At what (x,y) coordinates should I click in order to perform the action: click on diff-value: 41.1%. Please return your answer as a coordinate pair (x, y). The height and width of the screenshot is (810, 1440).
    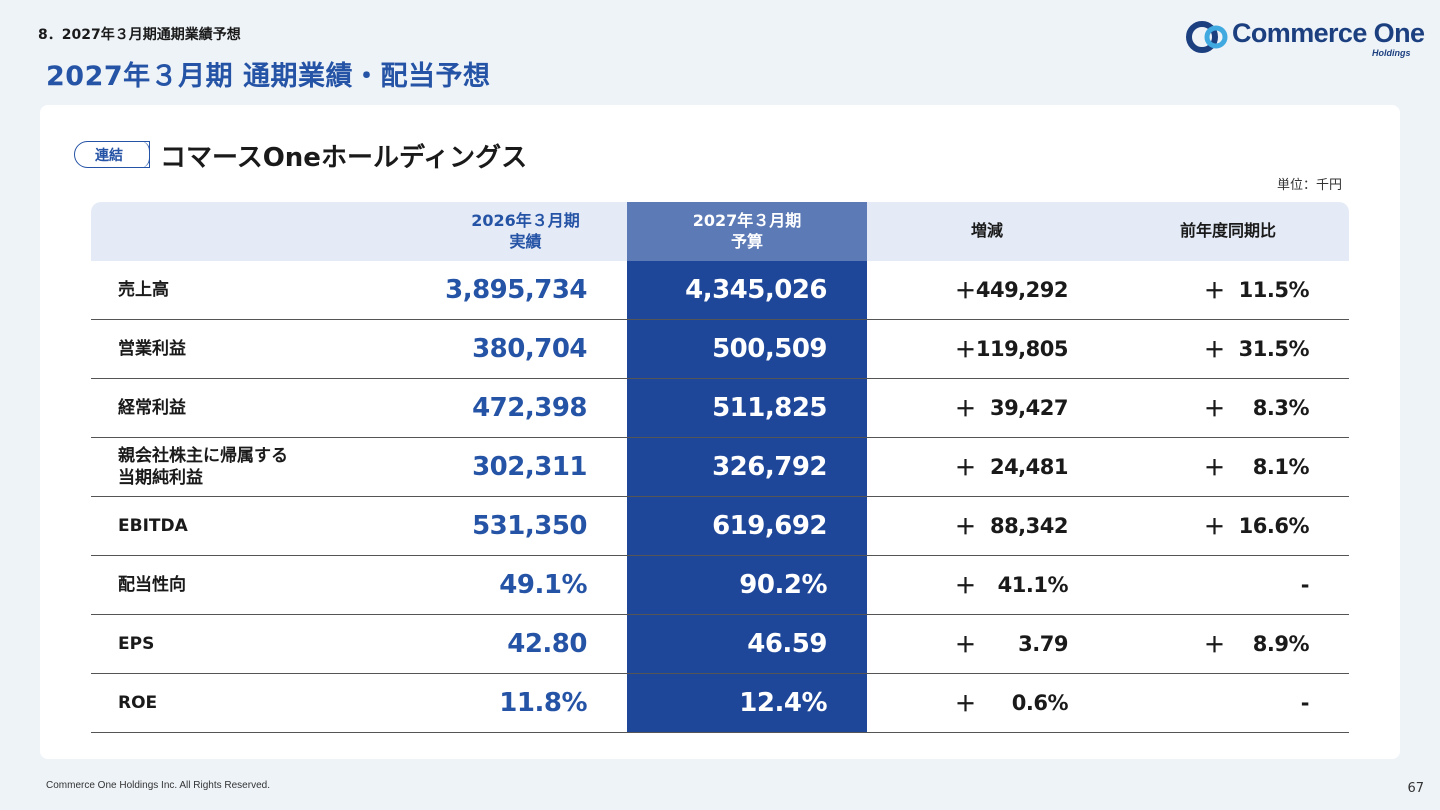
    Looking at the image, I should click on (1033, 585).